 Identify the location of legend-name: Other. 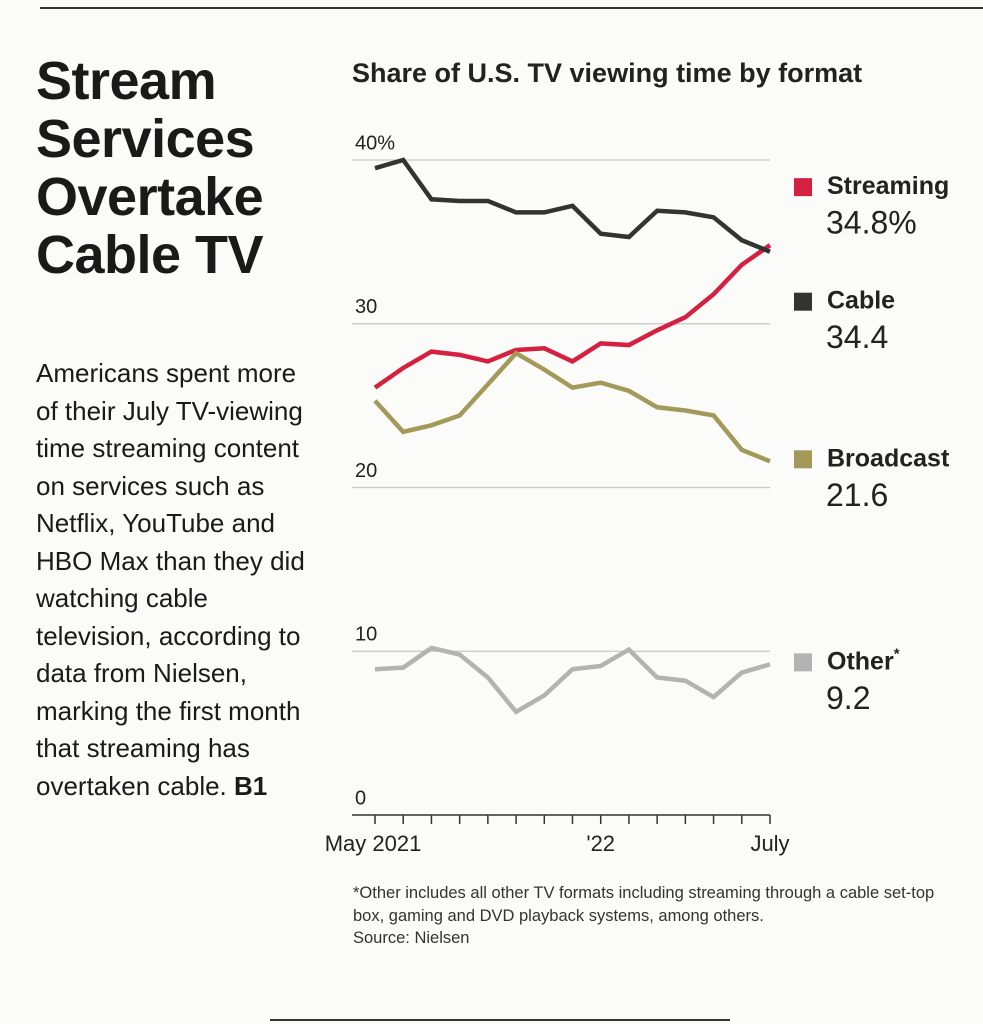
(860, 661).